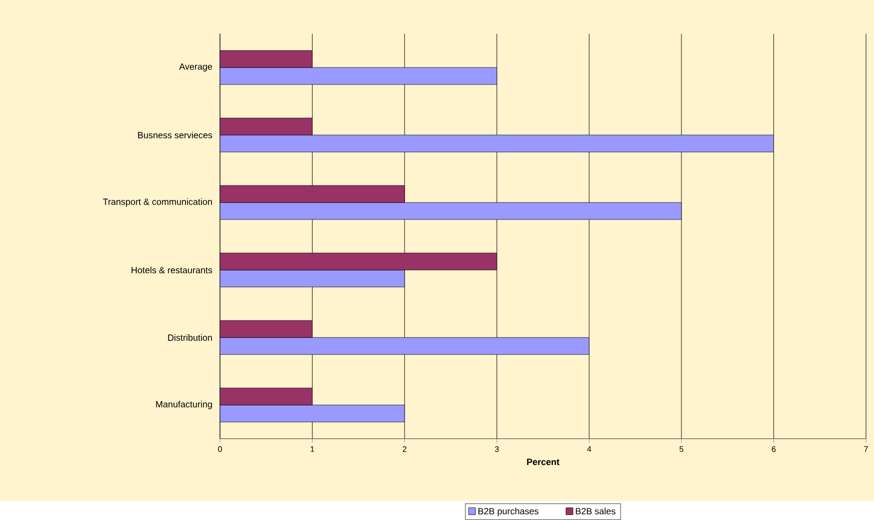 The width and height of the screenshot is (874, 520). Describe the element at coordinates (172, 270) in the screenshot. I see `y-tick-label: Hotels & restaurants` at that location.